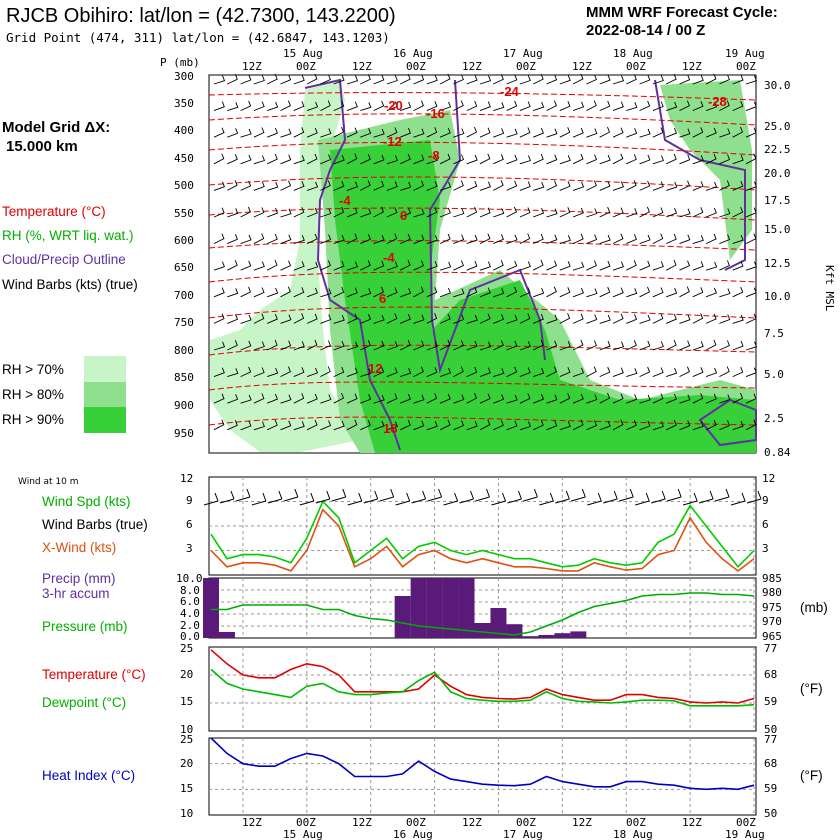 Image resolution: width=840 pixels, height=840 pixels. I want to click on p-tick: 850, so click(184, 377).